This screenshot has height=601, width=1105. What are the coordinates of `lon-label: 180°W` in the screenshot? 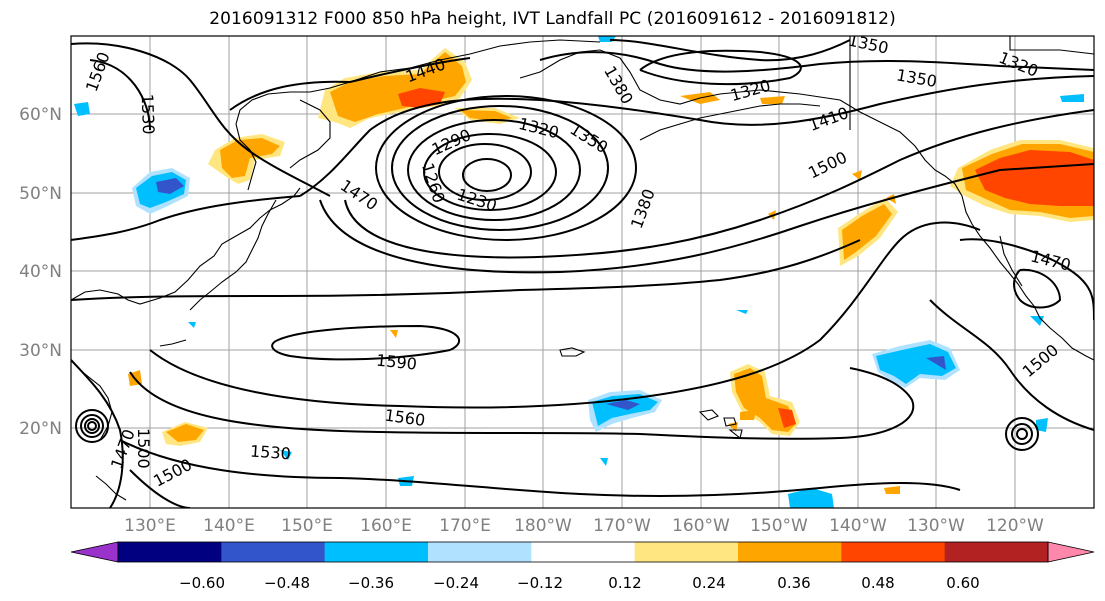 It's located at (543, 526).